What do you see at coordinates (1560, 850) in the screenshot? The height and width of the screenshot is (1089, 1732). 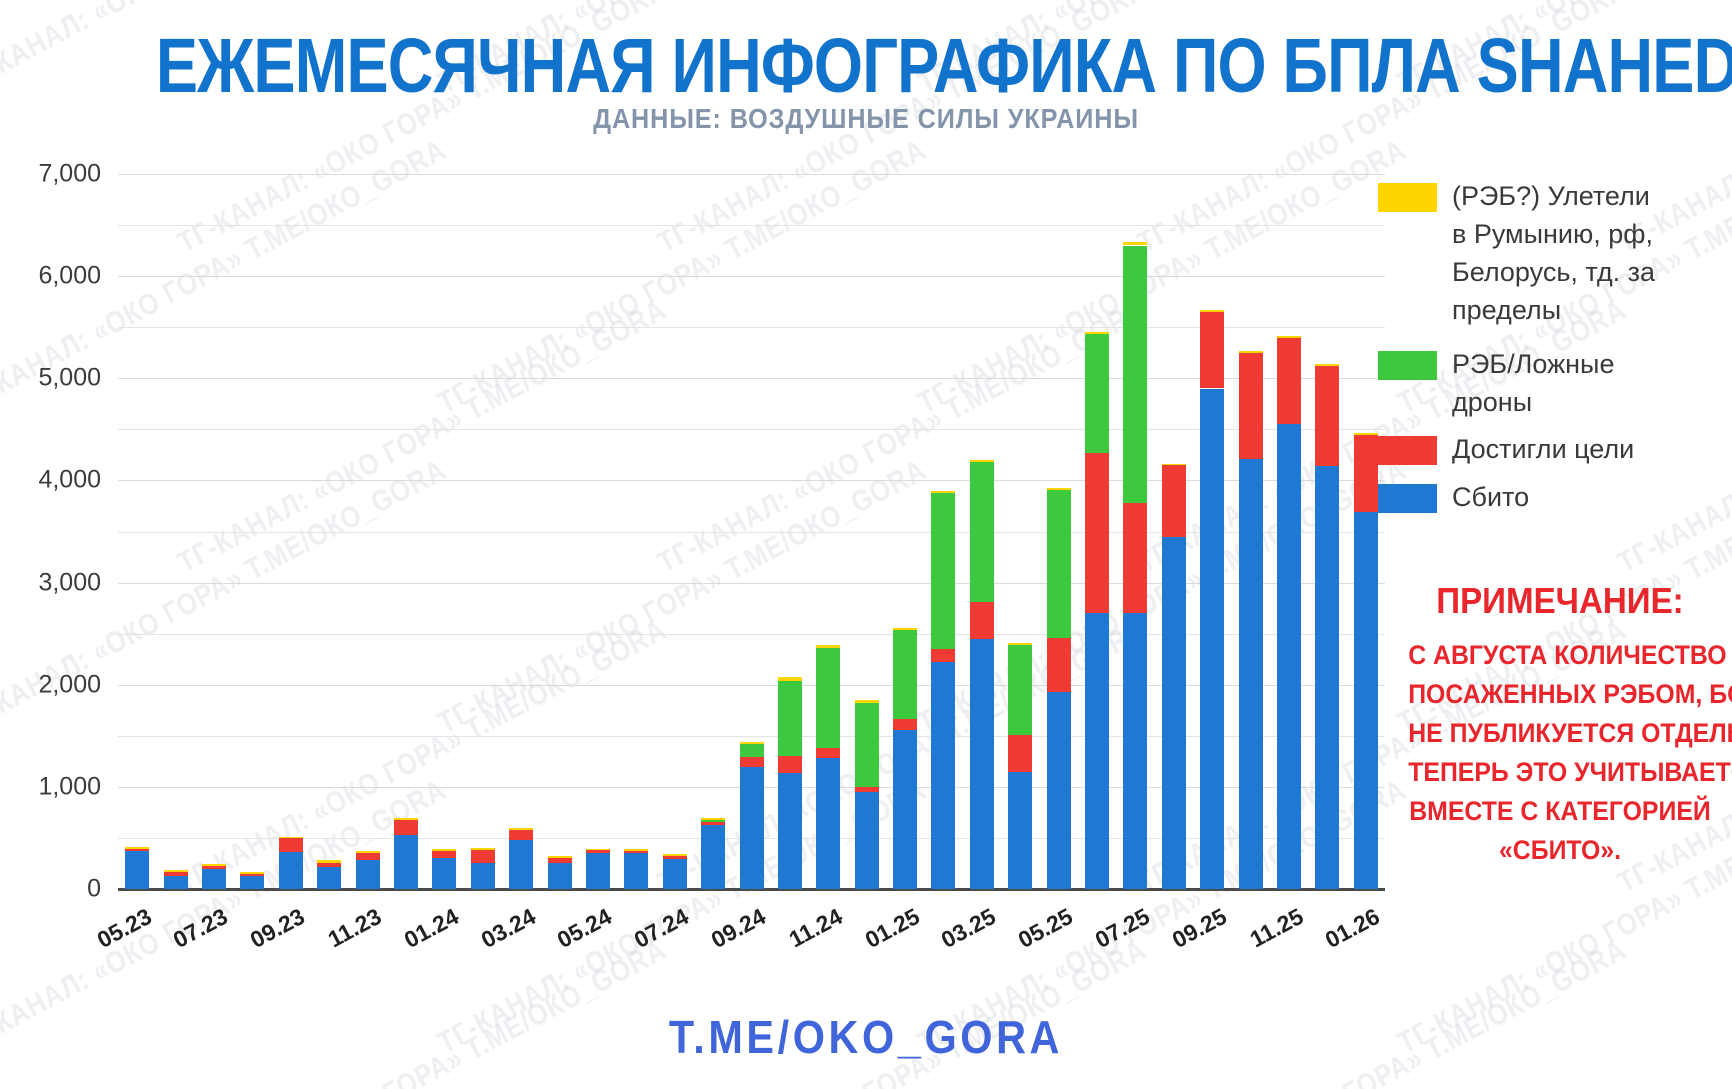 I see `note-line: «СБИТО».` at bounding box center [1560, 850].